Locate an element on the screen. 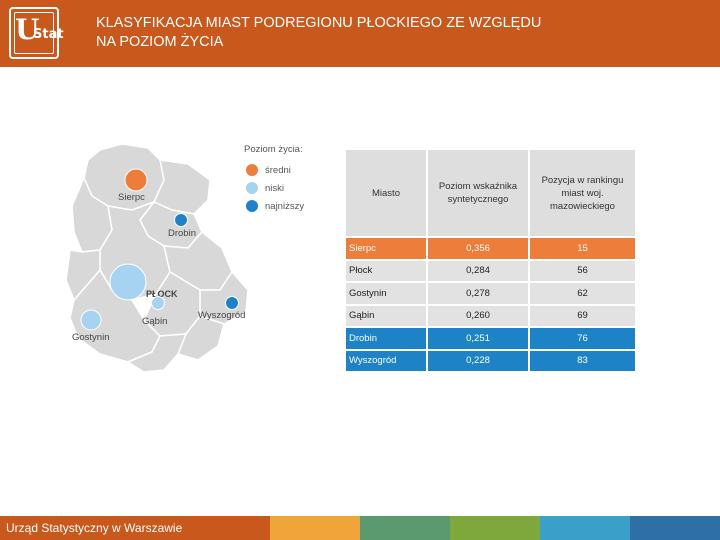  cell-rank: 15 is located at coordinates (581, 248).